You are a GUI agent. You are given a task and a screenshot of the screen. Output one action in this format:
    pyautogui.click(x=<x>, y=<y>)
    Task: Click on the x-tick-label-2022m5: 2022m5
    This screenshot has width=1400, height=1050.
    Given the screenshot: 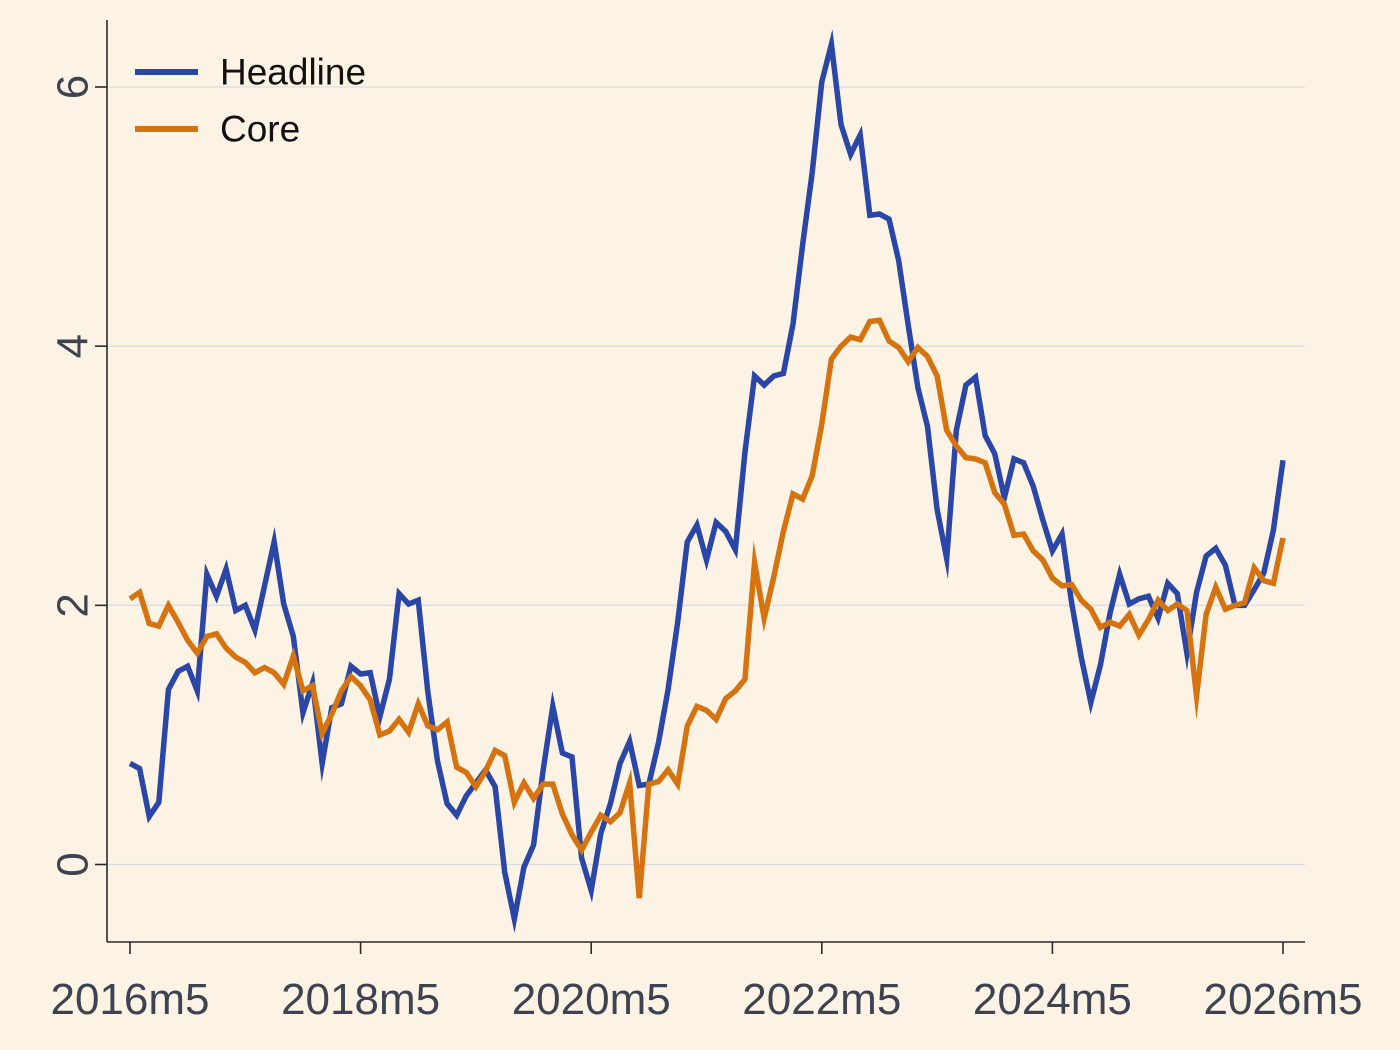 What is the action you would take?
    pyautogui.click(x=821, y=999)
    